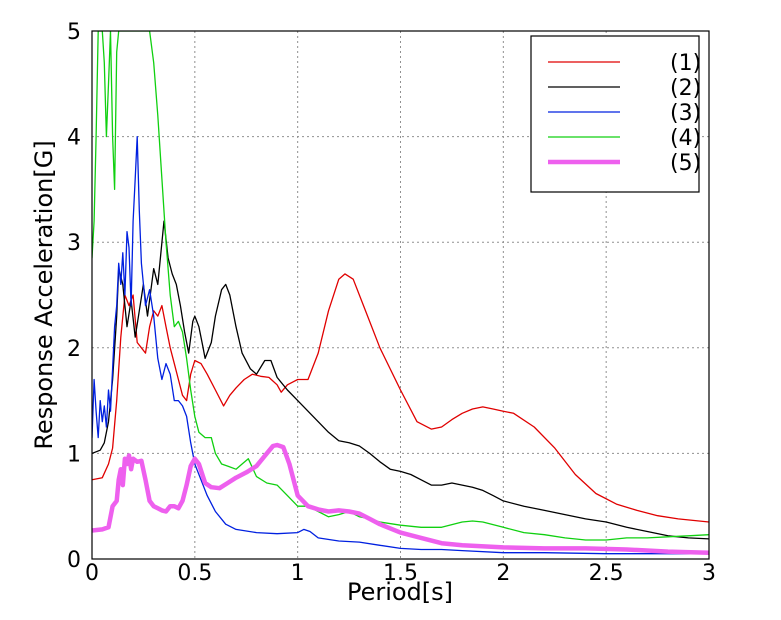 This screenshot has height=620, width=781. What do you see at coordinates (606, 573) in the screenshot?
I see `x-tick-label: 2.5` at bounding box center [606, 573].